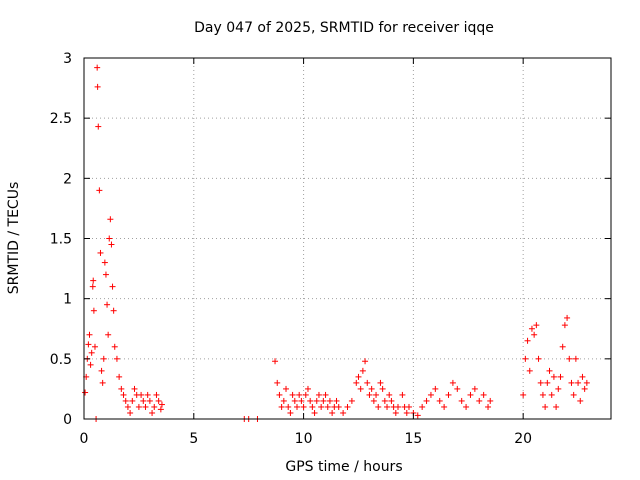  What do you see at coordinates (193, 439) in the screenshot?
I see `x-tick-label: 5` at bounding box center [193, 439].